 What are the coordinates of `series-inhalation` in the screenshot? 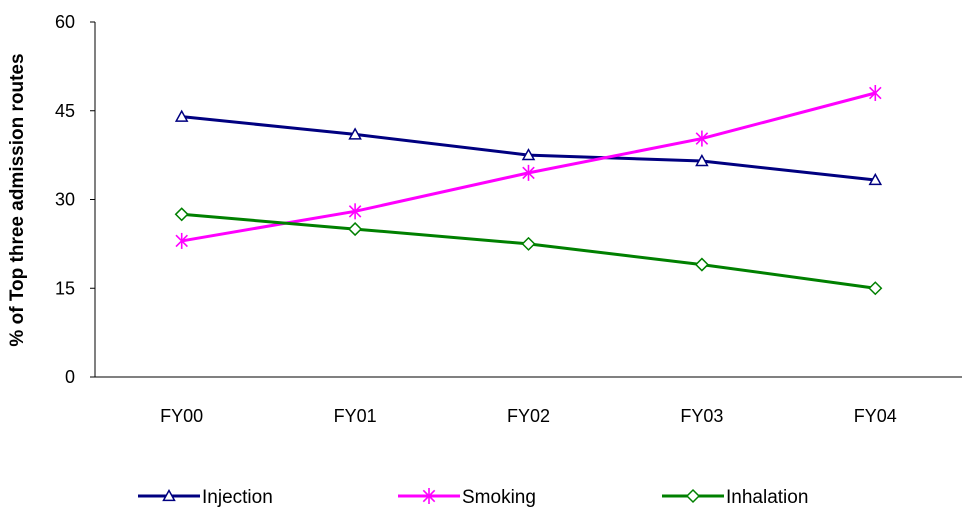 It's located at (529, 251).